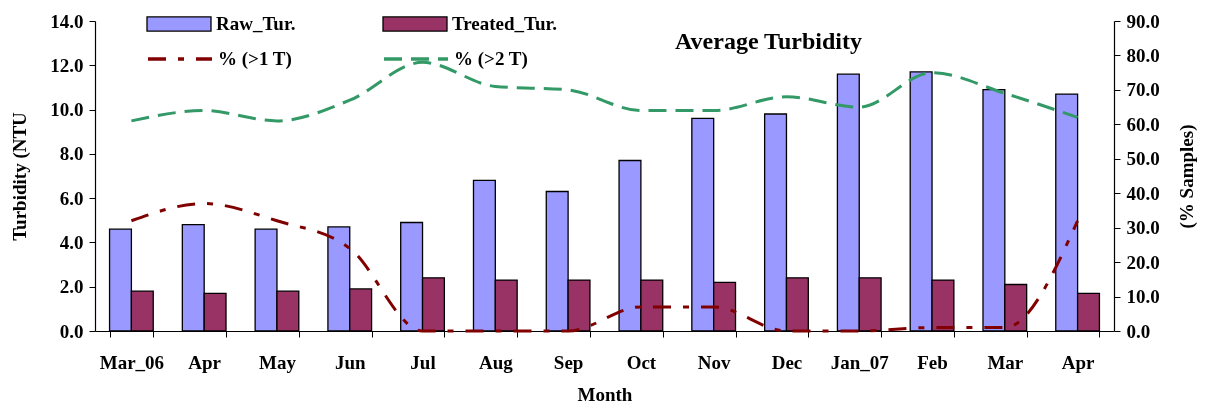 The width and height of the screenshot is (1208, 407). I want to click on x-tick-label: Sep, so click(568, 362).